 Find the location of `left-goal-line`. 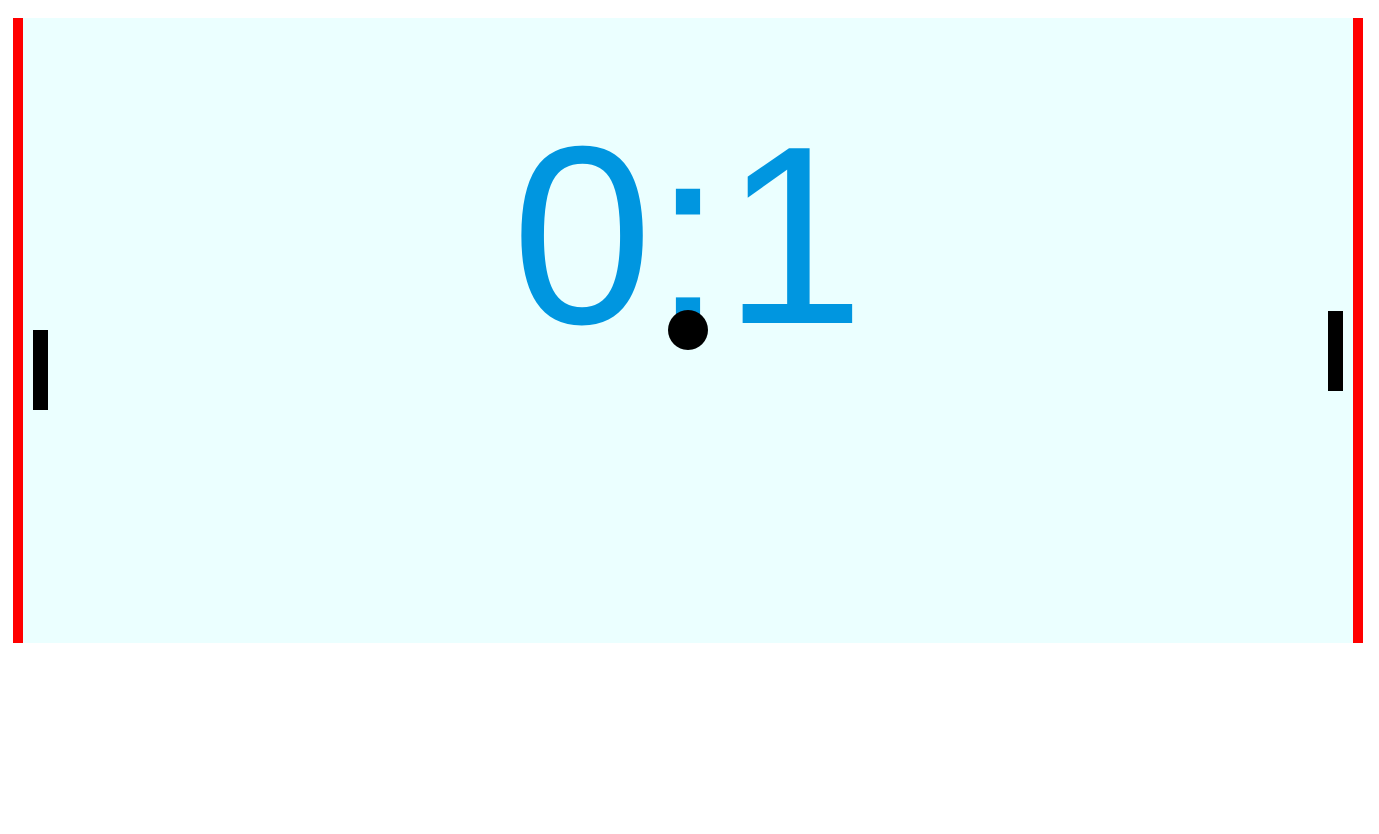

left-goal-line is located at coordinates (18, 330).